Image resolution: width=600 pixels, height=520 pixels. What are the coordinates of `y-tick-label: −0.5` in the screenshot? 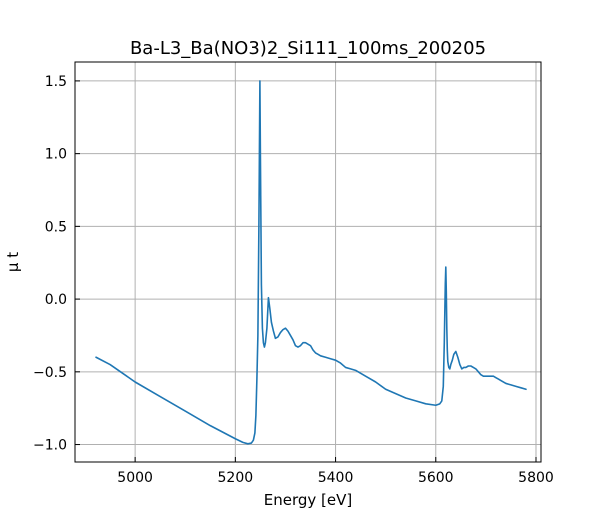 It's located at (50, 373).